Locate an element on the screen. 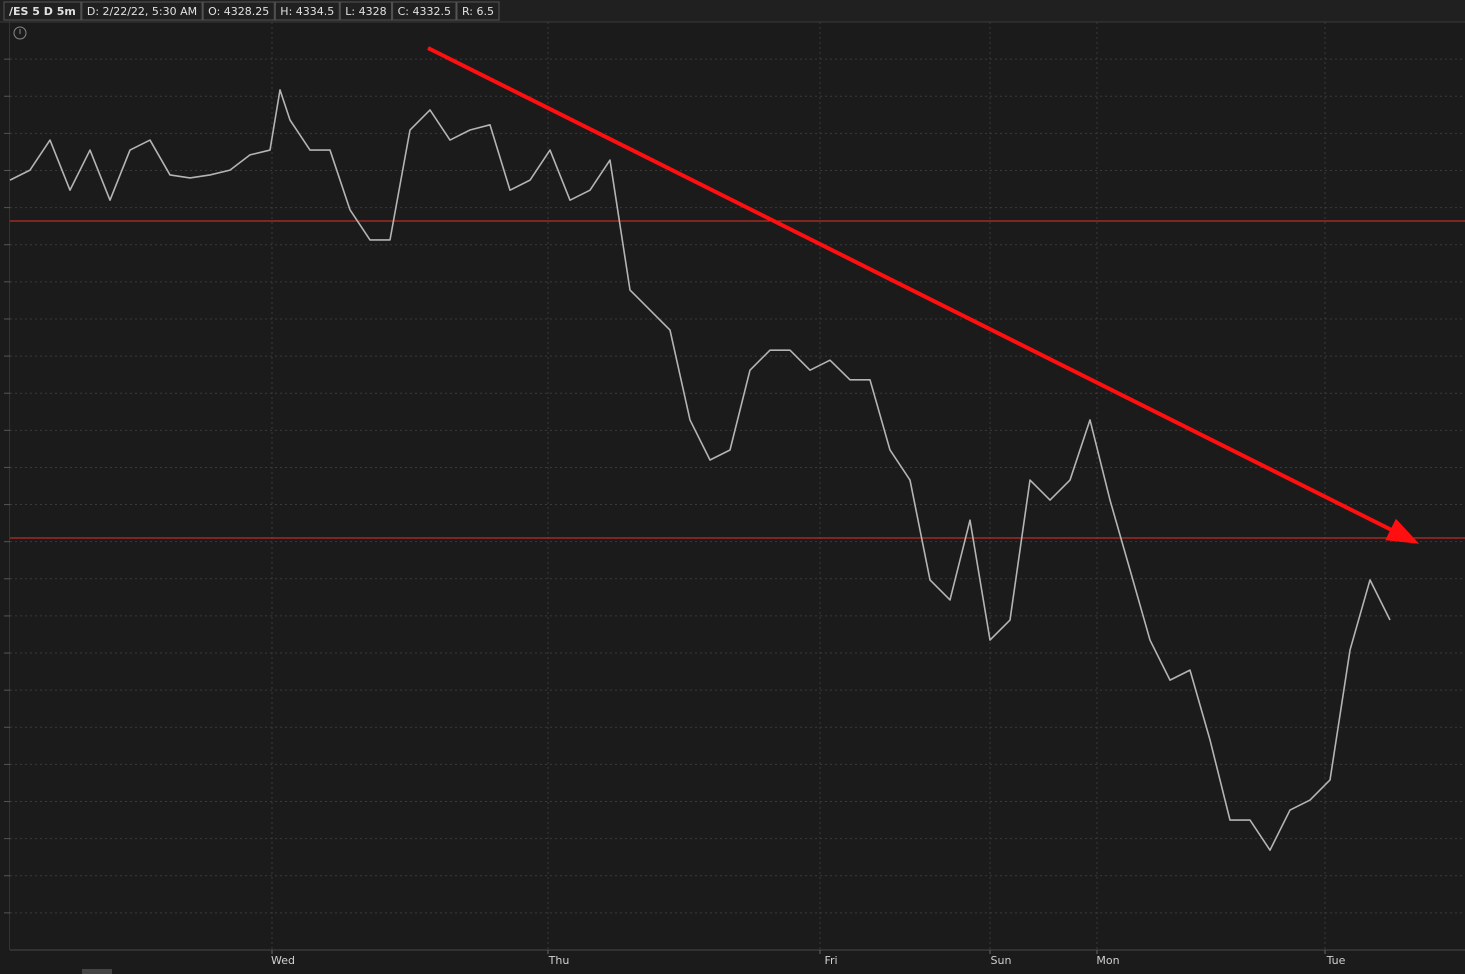 The image size is (1465, 974). x-tick-label: Wed is located at coordinates (283, 960).